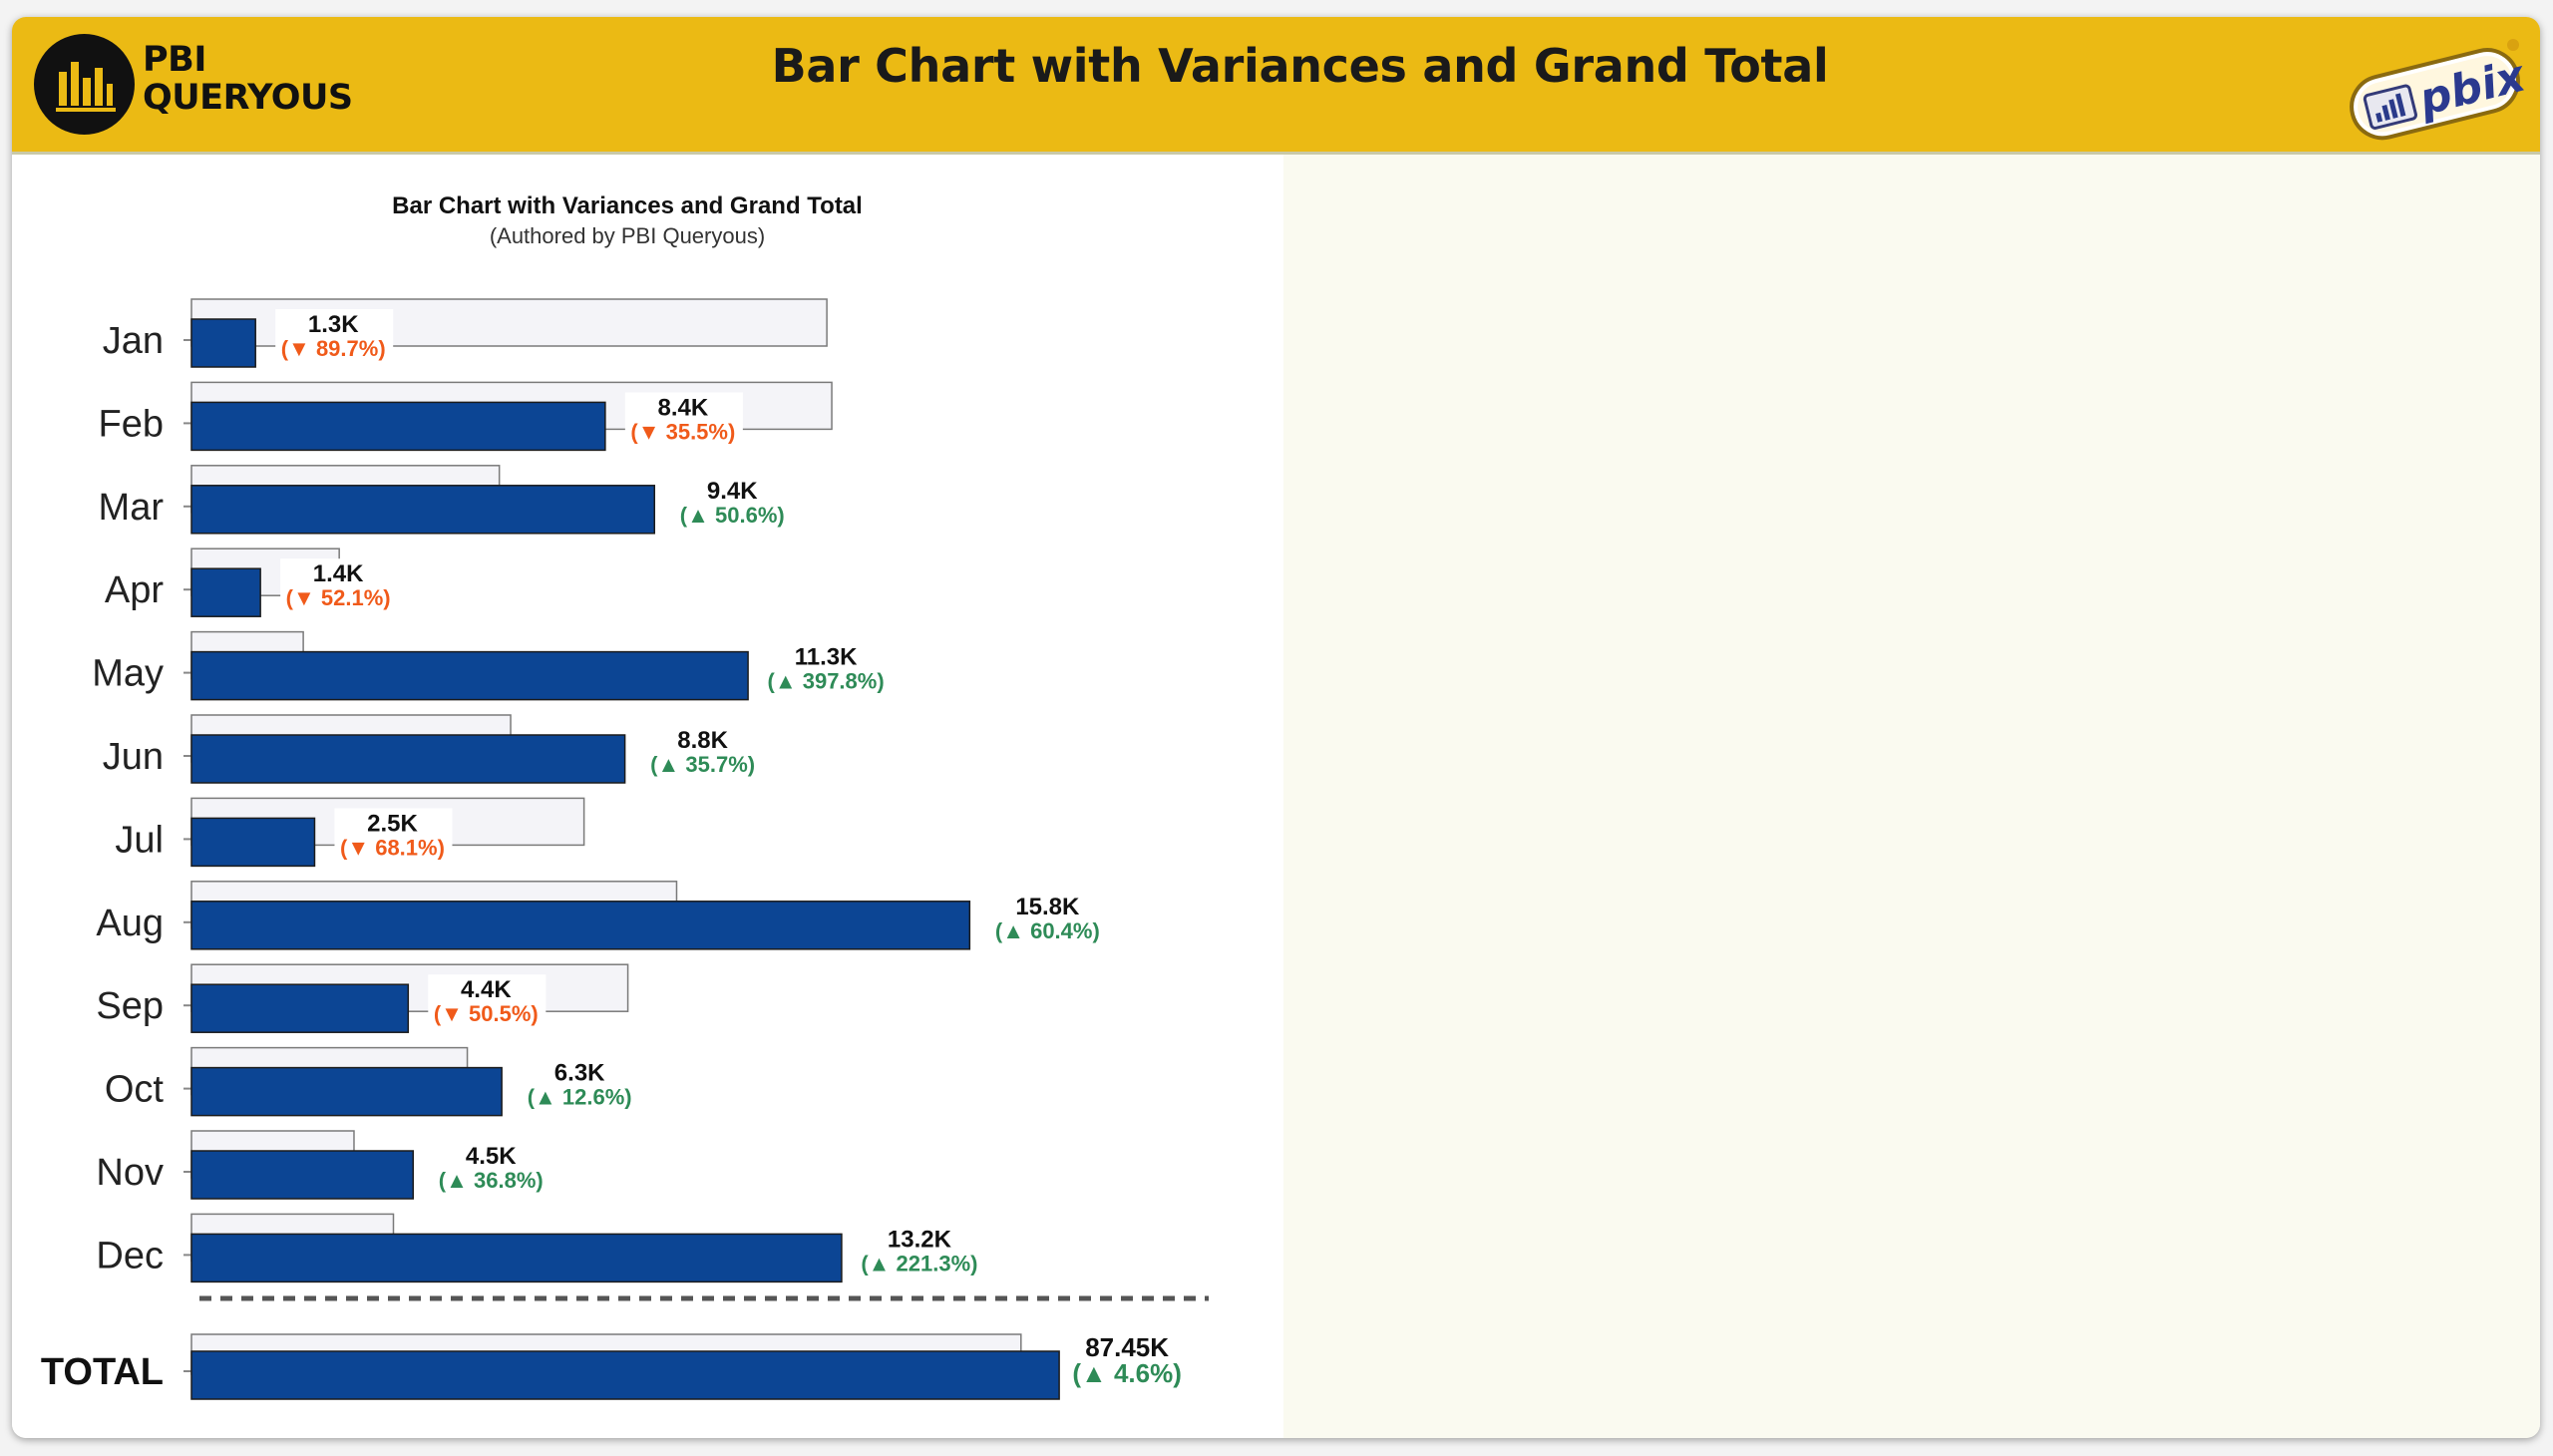  Describe the element at coordinates (130, 1255) in the screenshot. I see `category-label: Dec` at that location.